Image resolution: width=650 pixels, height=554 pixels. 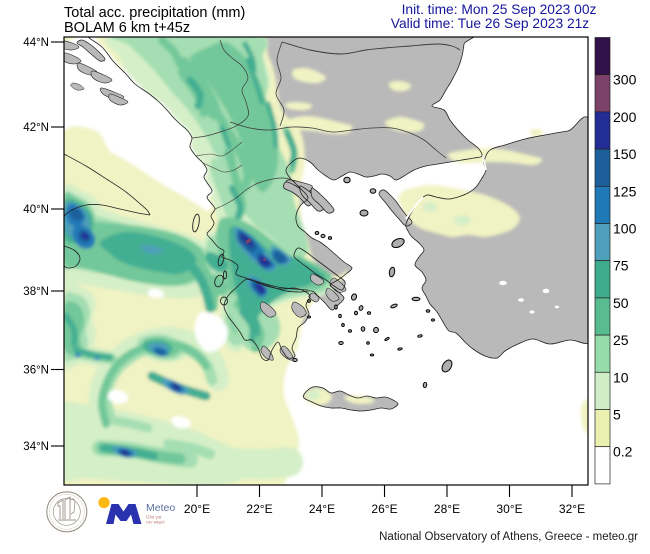 I want to click on svg-text: 0.2, so click(x=623, y=452).